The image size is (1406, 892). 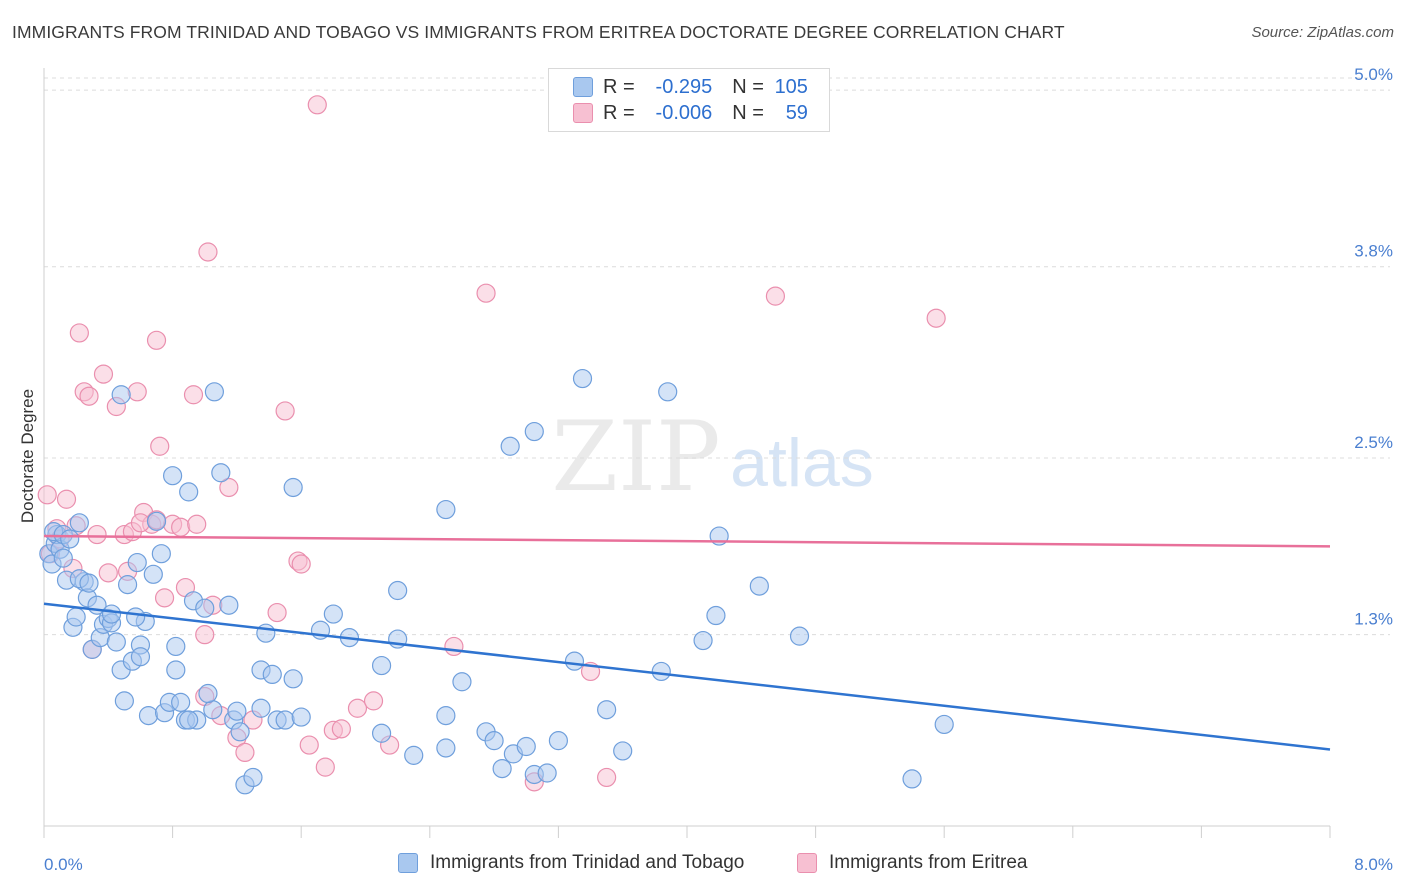 I want to click on trend-line-eritrea, so click(x=687, y=541).